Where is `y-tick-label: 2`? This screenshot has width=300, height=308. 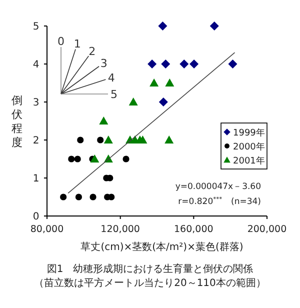 y-tick-label: 2 is located at coordinates (36, 141).